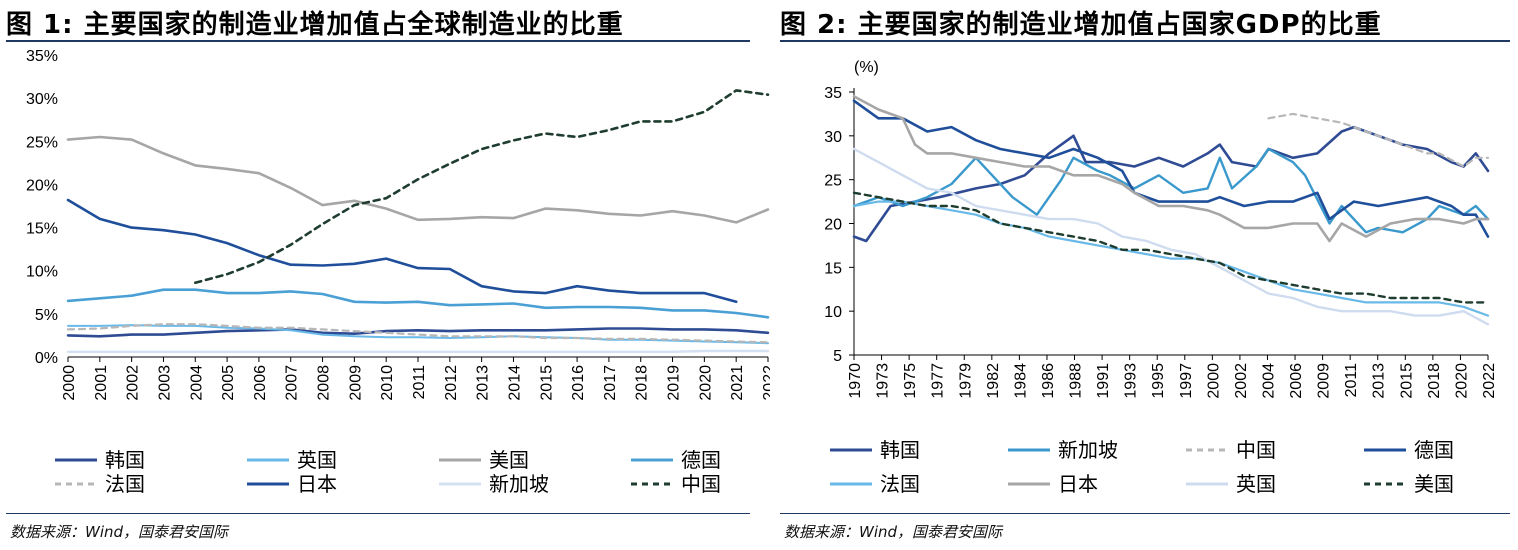 The height and width of the screenshot is (550, 1518). What do you see at coordinates (292, 460) in the screenshot?
I see `fig1-legend-item-2: 英国` at bounding box center [292, 460].